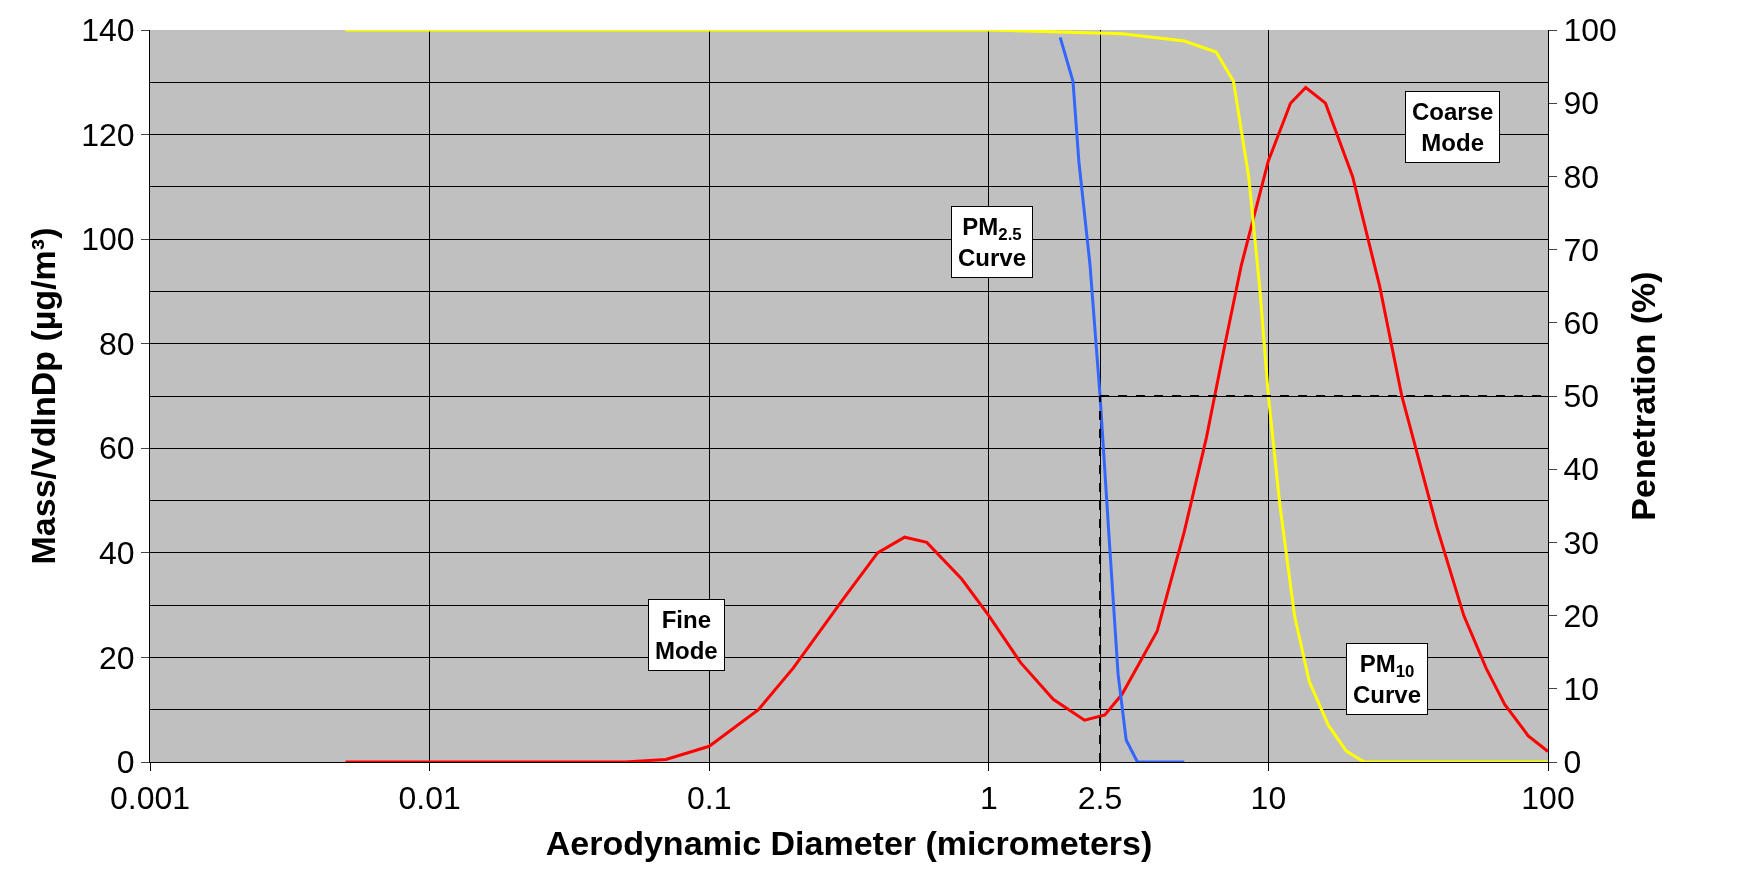 The height and width of the screenshot is (882, 1738). I want to click on y-tick-label: 60, so click(117, 448).